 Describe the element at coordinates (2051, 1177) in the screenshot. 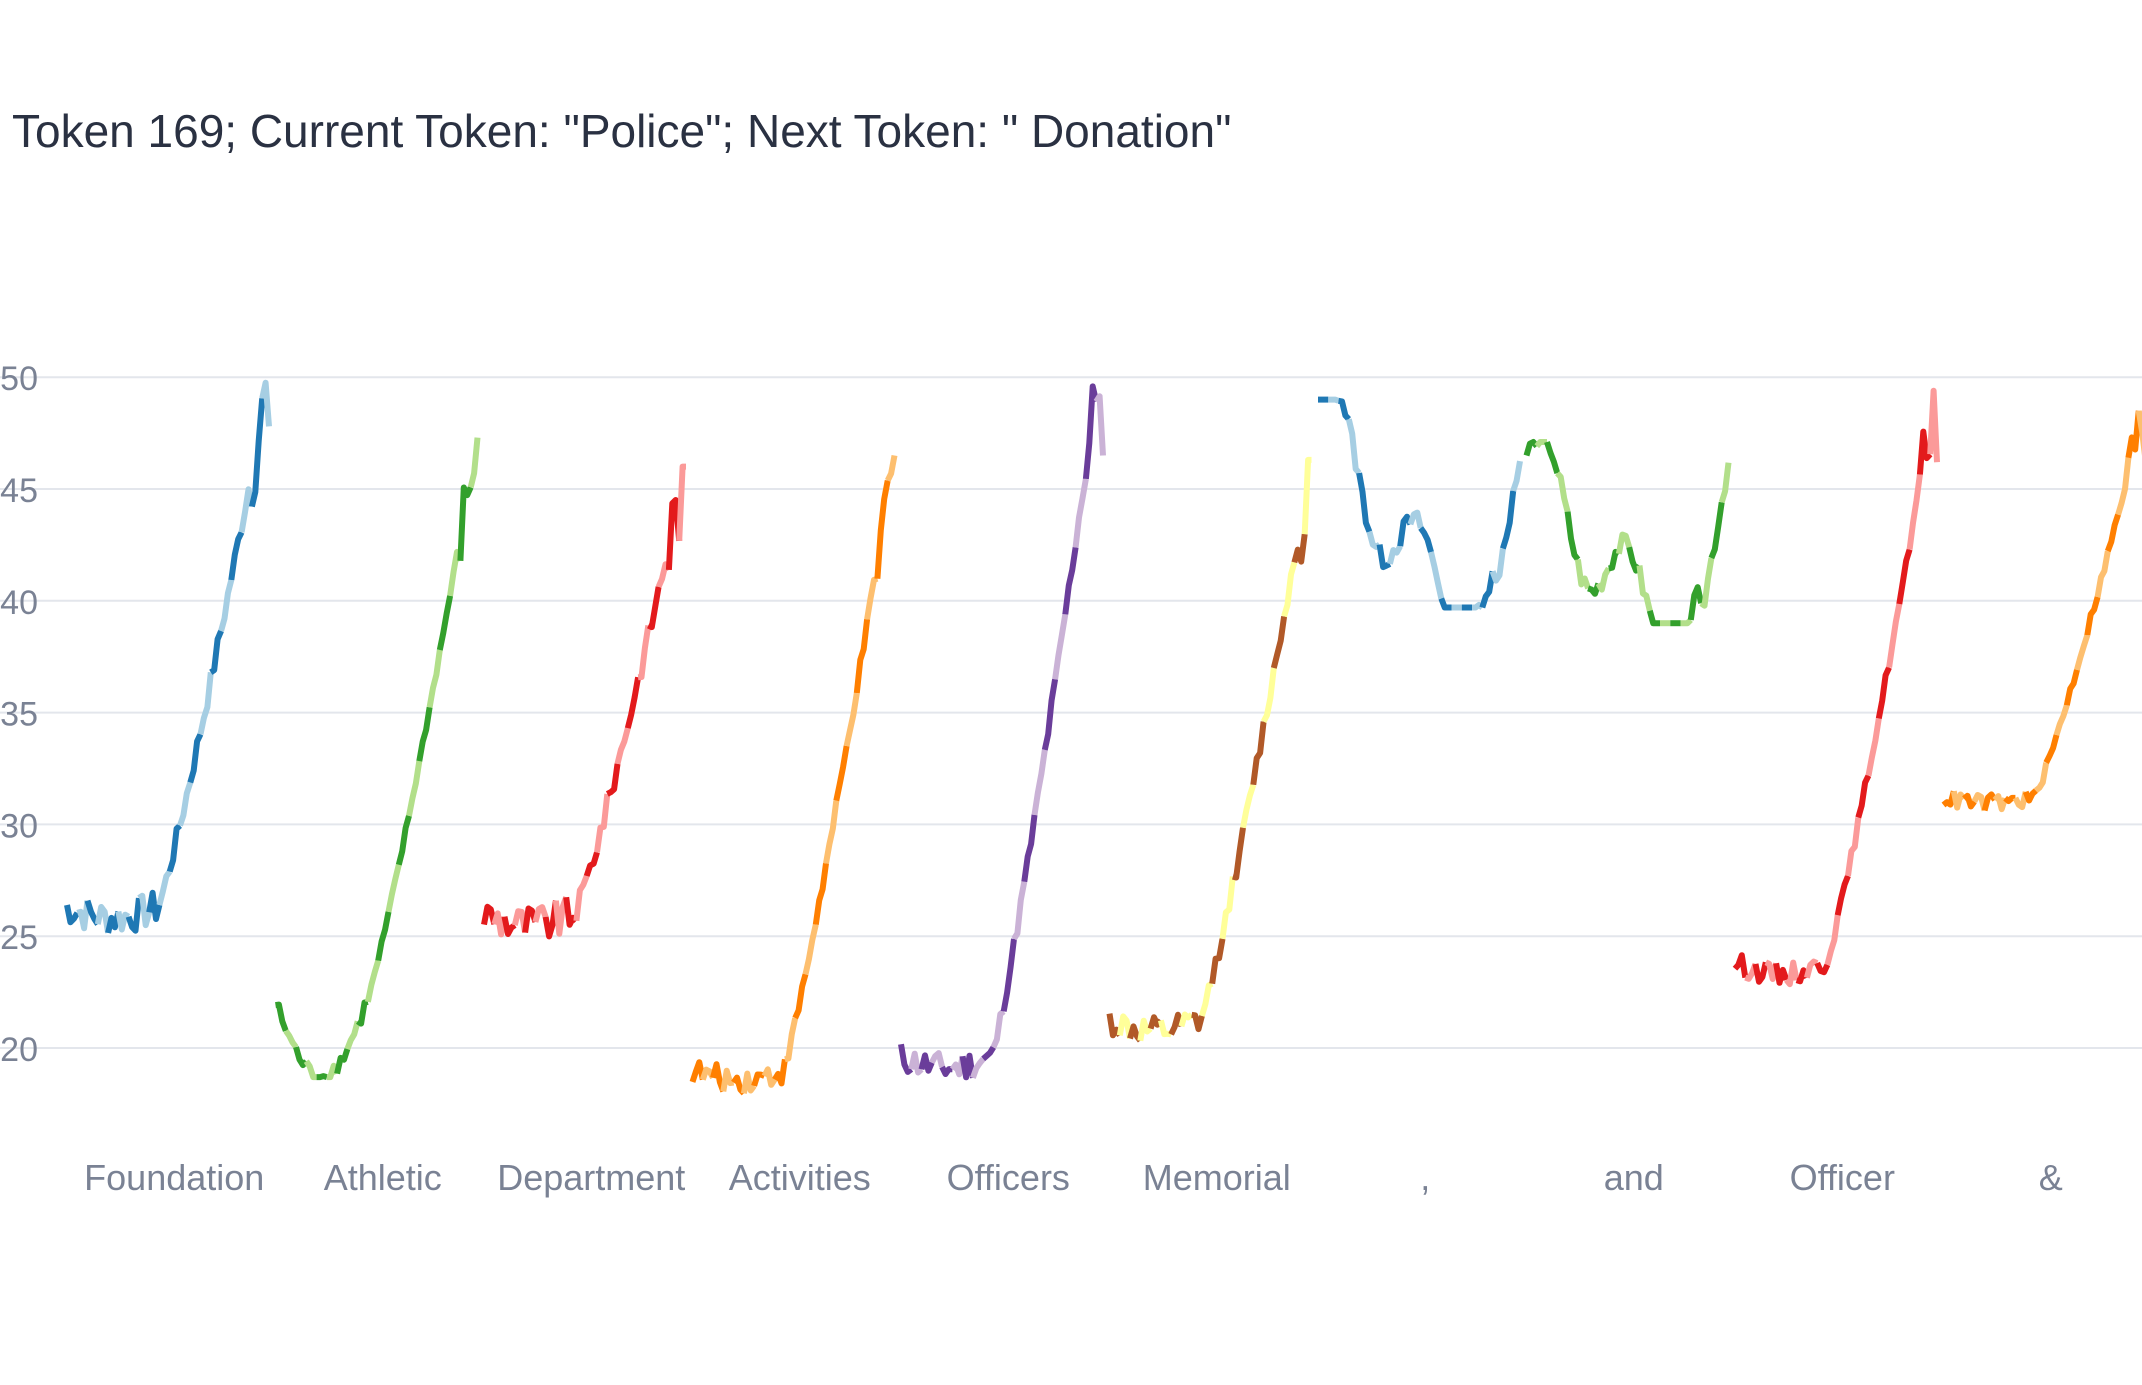

I see `x-tick-label: &` at that location.